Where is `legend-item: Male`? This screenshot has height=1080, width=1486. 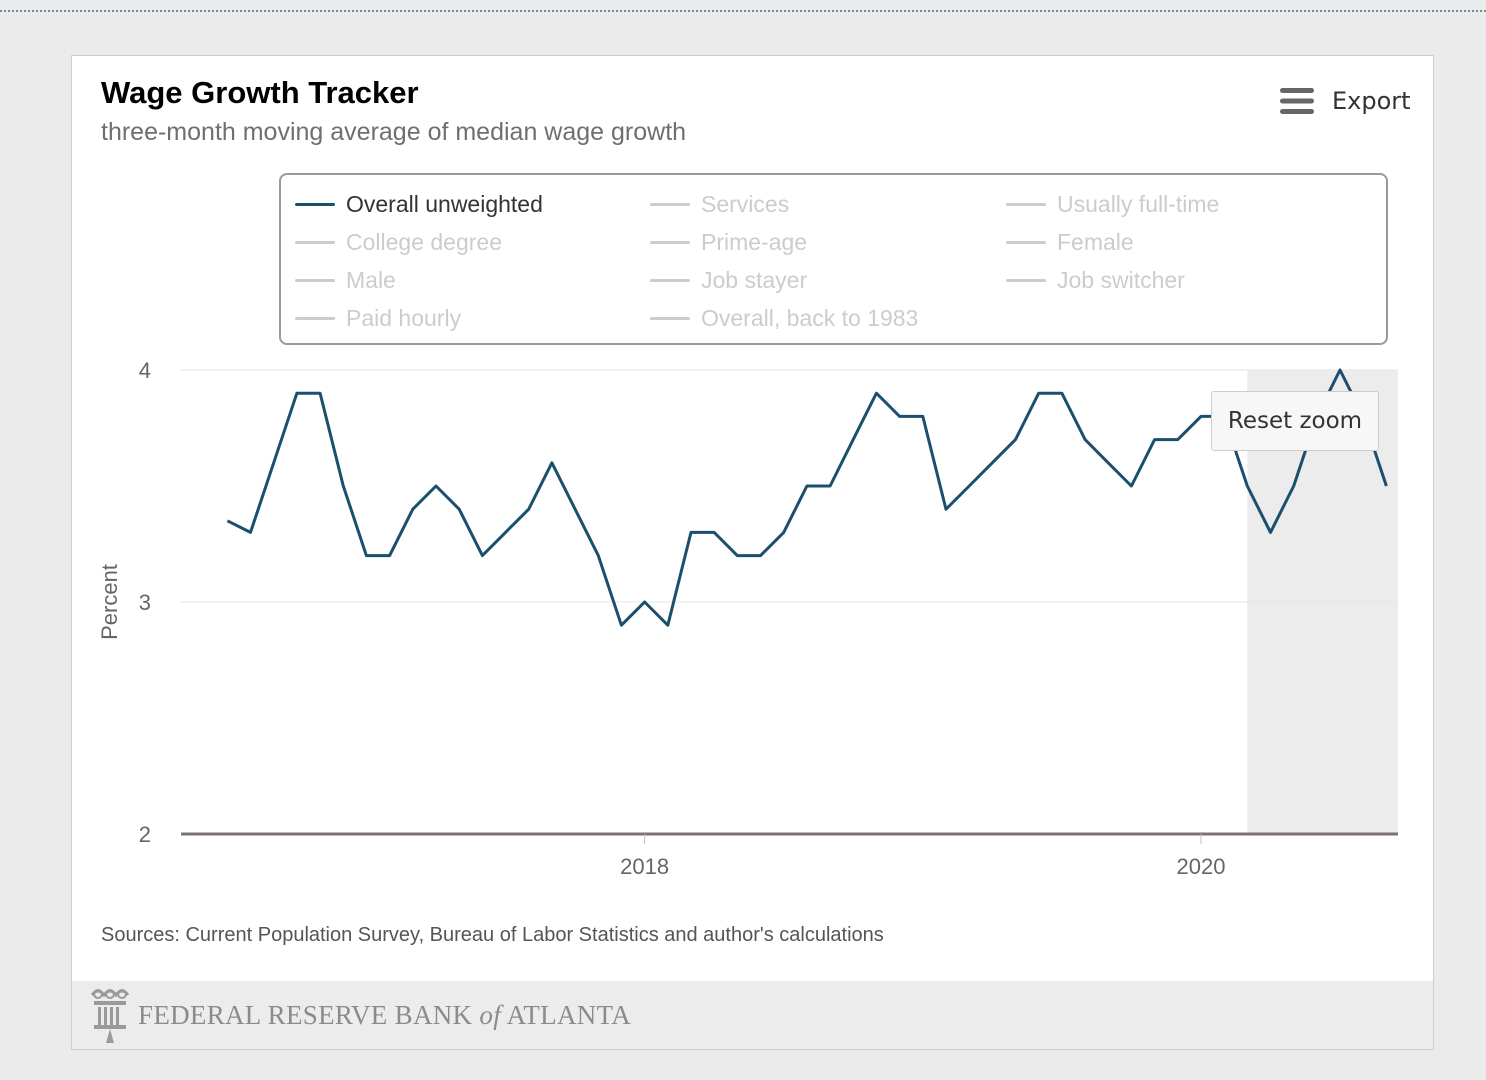 legend-item: Male is located at coordinates (345, 280).